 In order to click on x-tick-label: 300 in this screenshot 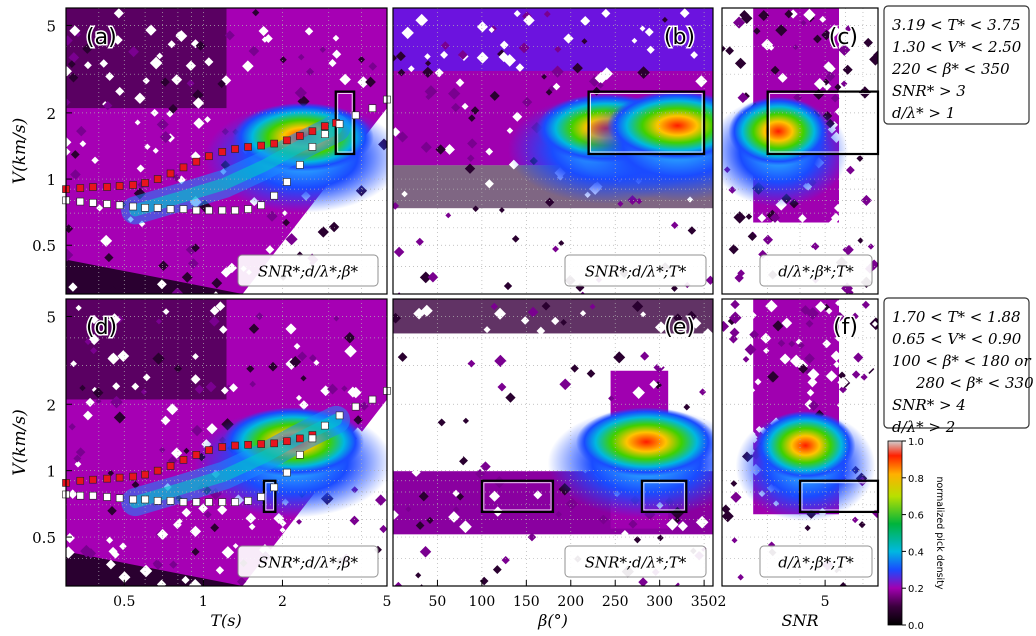, I will do `click(659, 602)`.